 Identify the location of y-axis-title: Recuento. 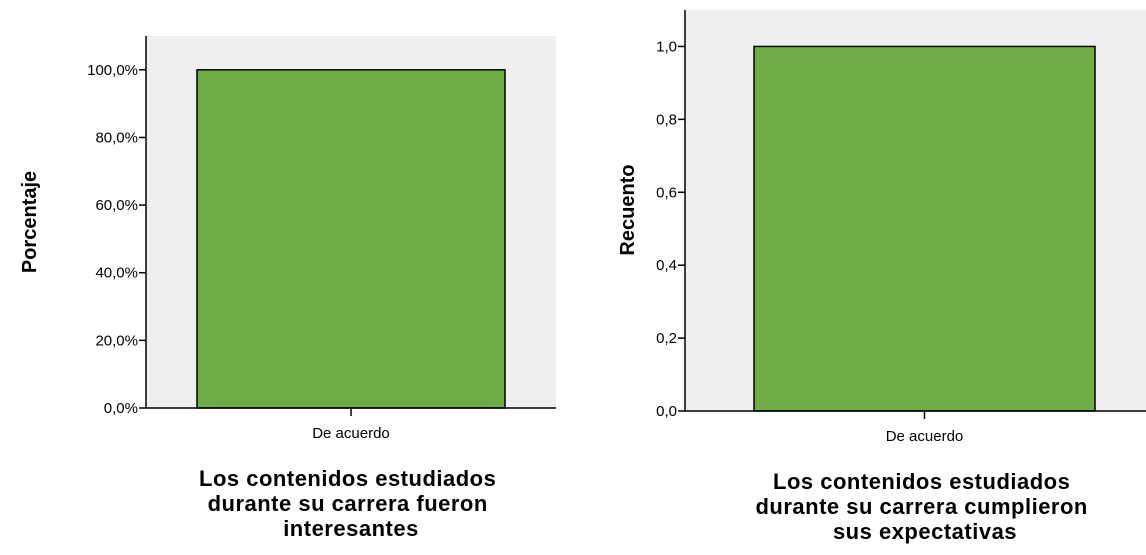
(628, 209).